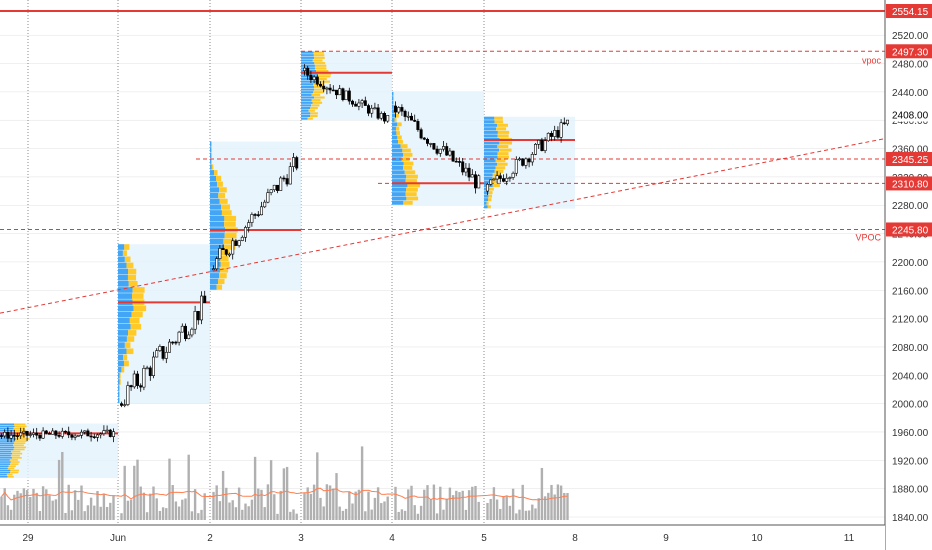  I want to click on time-tick-label: Jun, so click(118, 538).